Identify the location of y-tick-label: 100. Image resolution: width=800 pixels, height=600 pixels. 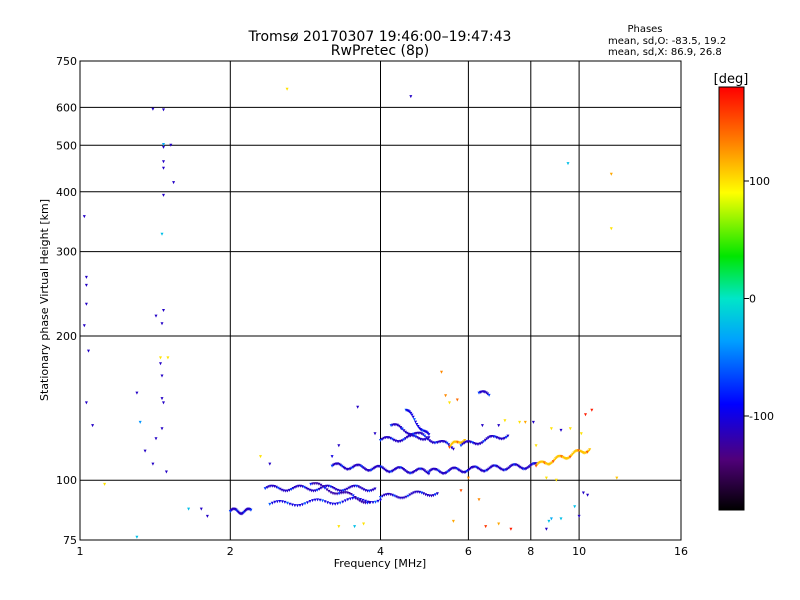
(66, 480).